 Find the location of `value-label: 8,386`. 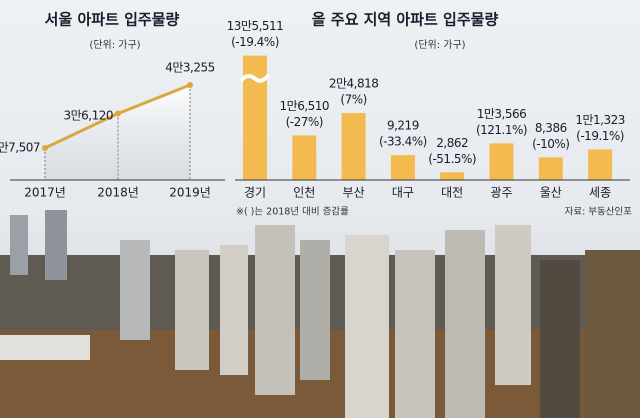

value-label: 8,386 is located at coordinates (551, 128).